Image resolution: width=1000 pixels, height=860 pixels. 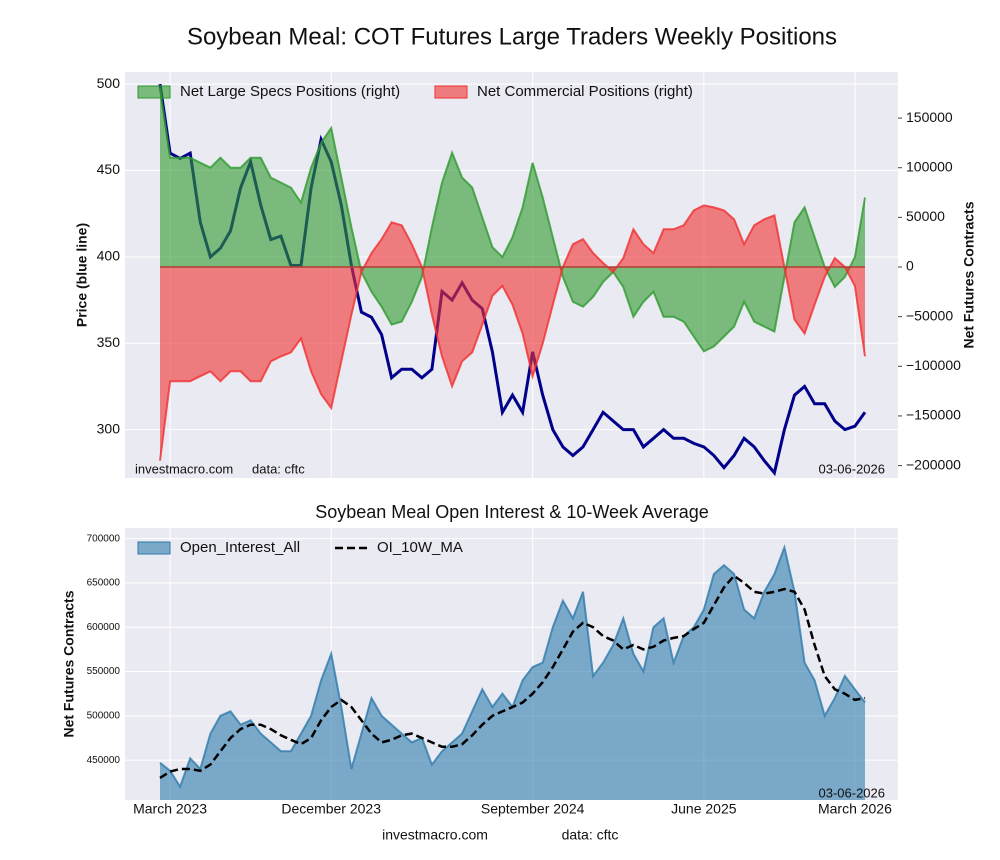 What do you see at coordinates (104, 538) in the screenshot?
I see `y-tick-label: 700000` at bounding box center [104, 538].